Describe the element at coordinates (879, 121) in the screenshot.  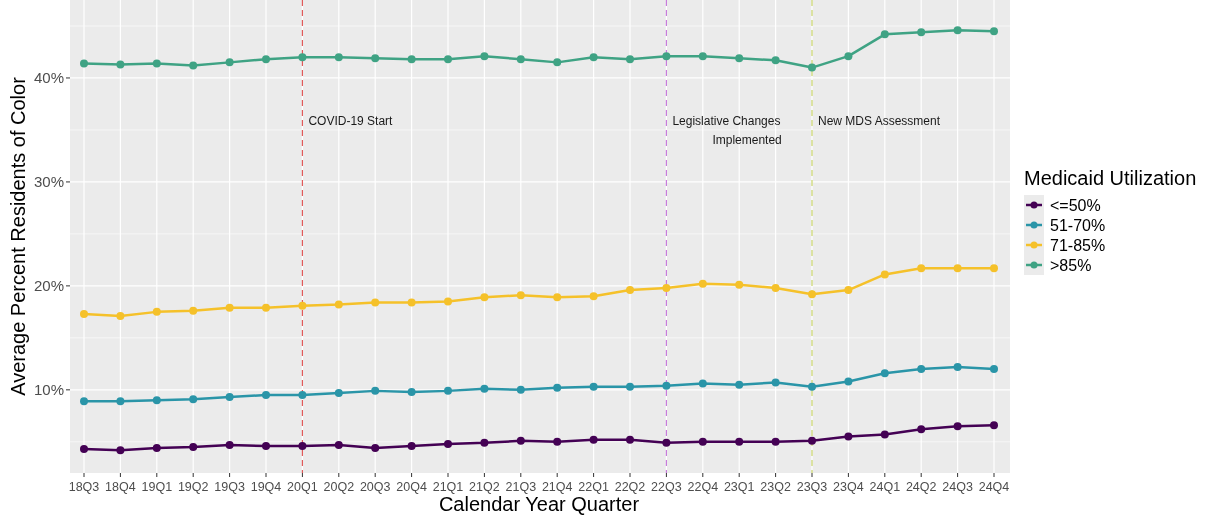
I see `ref-line-label: New MDS Assessment` at that location.